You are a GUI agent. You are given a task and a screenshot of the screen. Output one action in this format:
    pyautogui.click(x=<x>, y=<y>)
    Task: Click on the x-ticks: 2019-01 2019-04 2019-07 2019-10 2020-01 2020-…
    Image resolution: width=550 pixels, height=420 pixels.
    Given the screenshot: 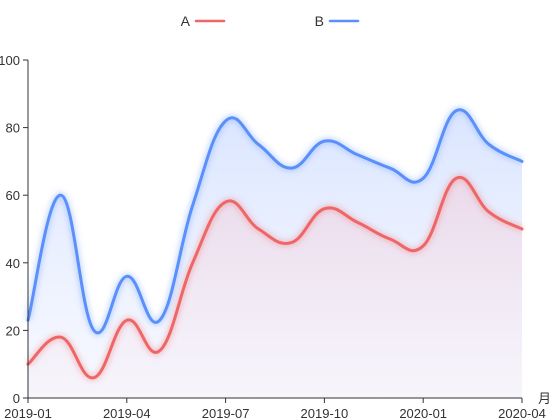 What is the action you would take?
    pyautogui.click(x=275, y=409)
    